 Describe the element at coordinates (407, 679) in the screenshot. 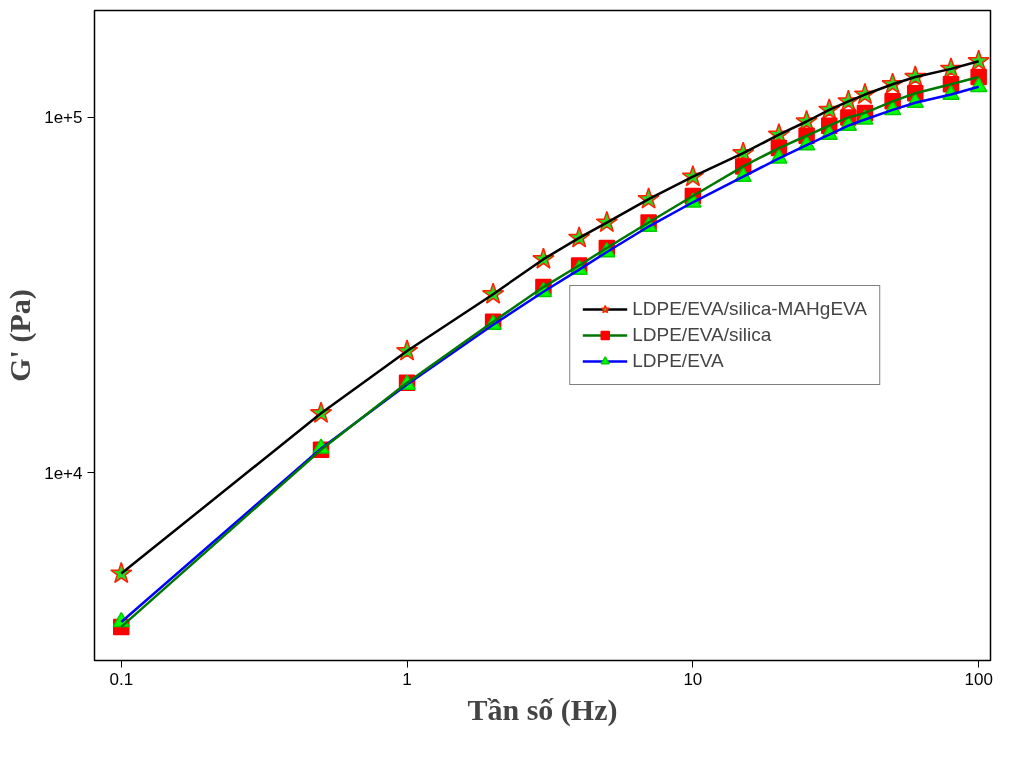

I see `x-tick-label: 1` at that location.